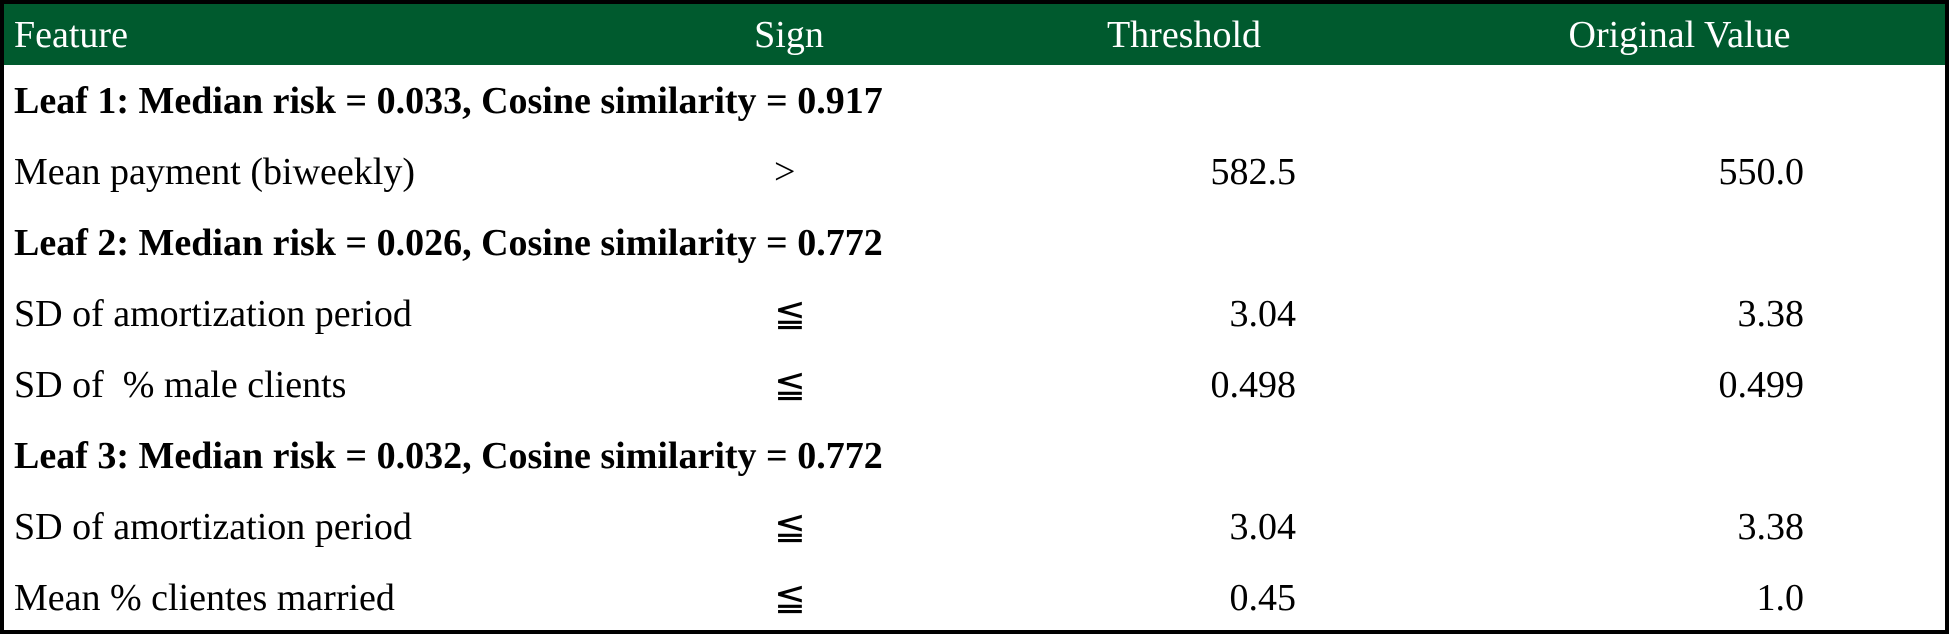 The image size is (1949, 634). I want to click on table-row: Mean % clientes married ≦ 0.45 1.0, so click(974, 597).